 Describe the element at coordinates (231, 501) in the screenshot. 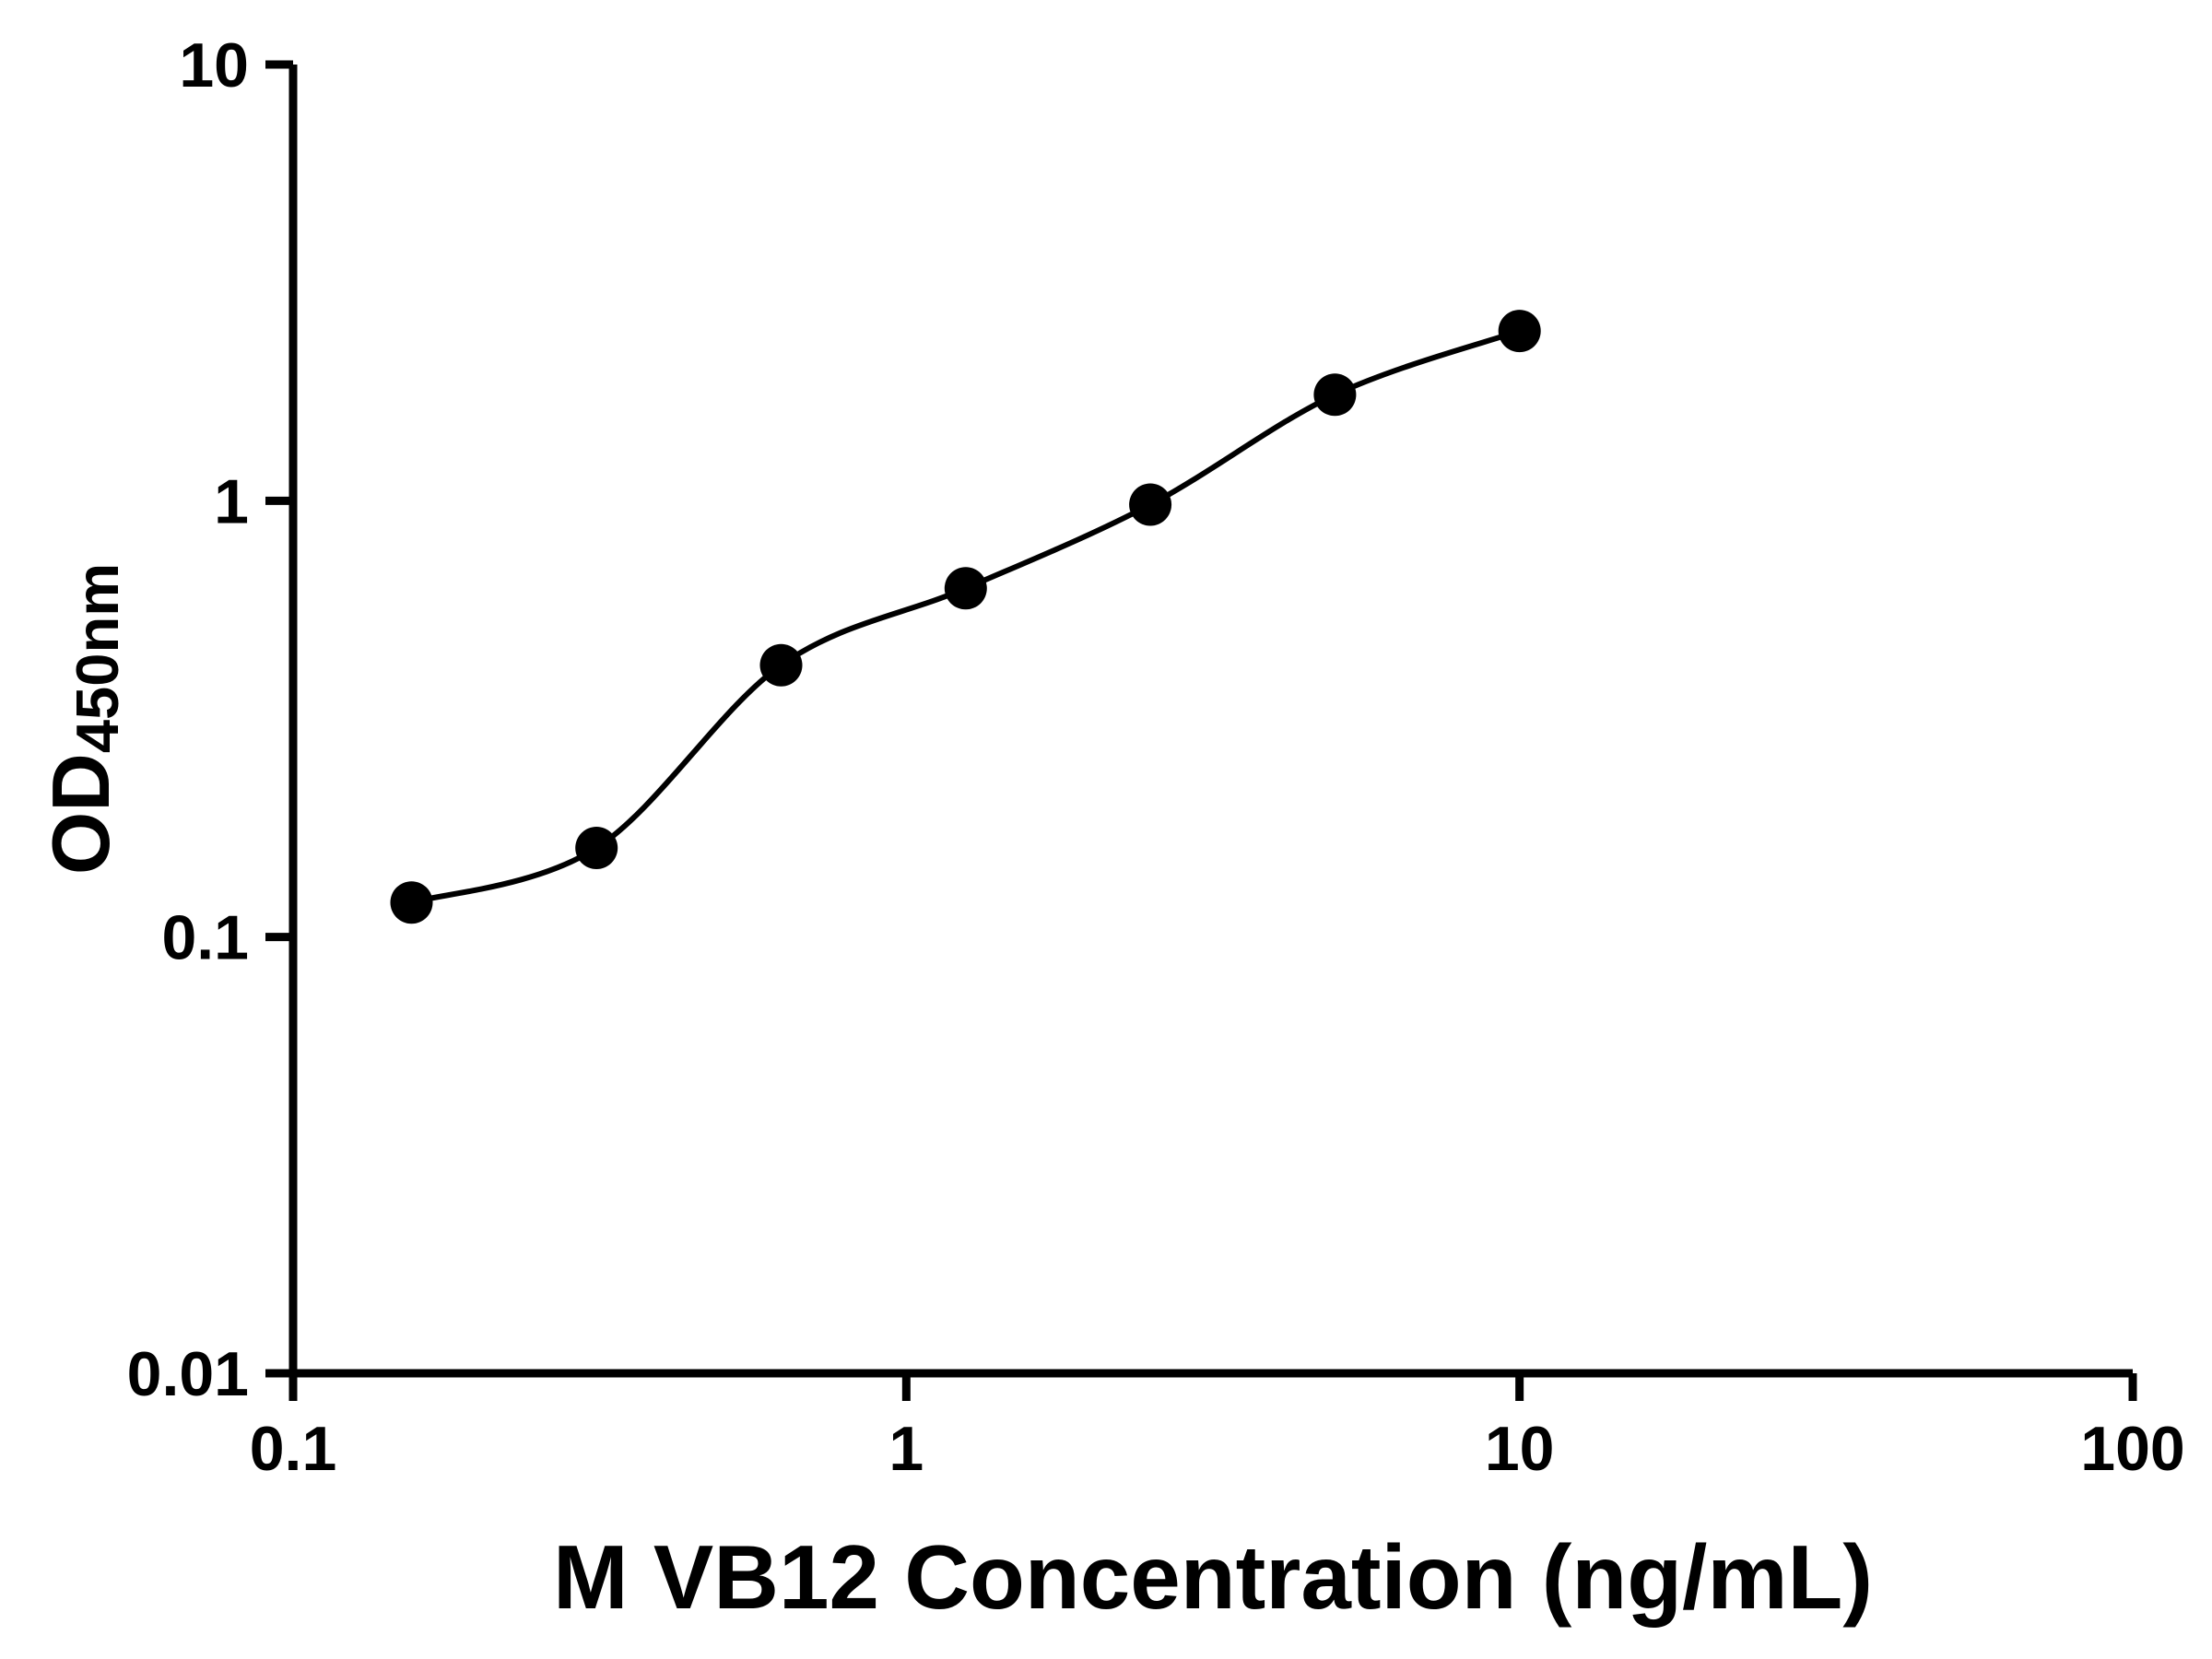

I see `y-tick-label: 1` at that location.